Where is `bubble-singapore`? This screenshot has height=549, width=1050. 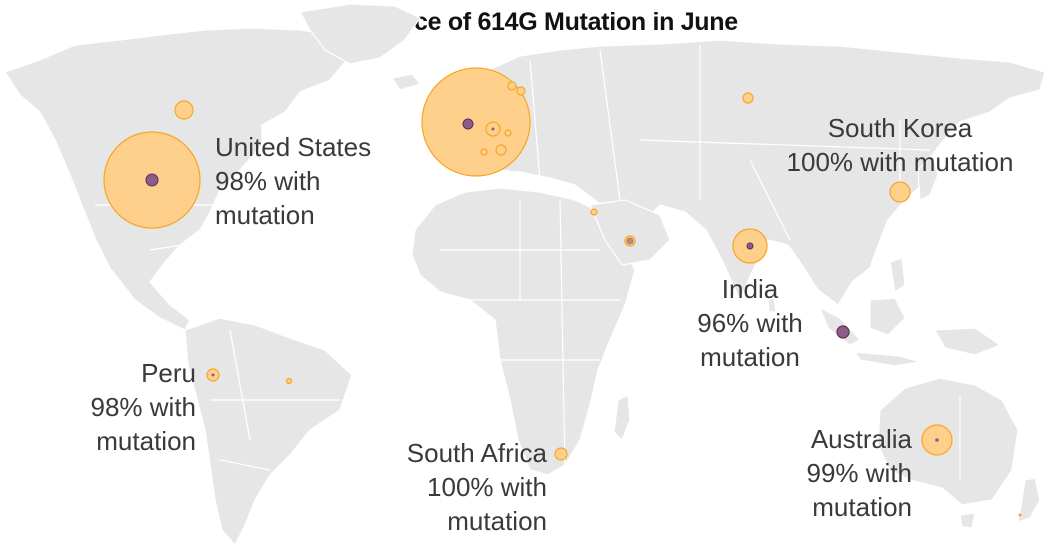
bubble-singapore is located at coordinates (843, 332).